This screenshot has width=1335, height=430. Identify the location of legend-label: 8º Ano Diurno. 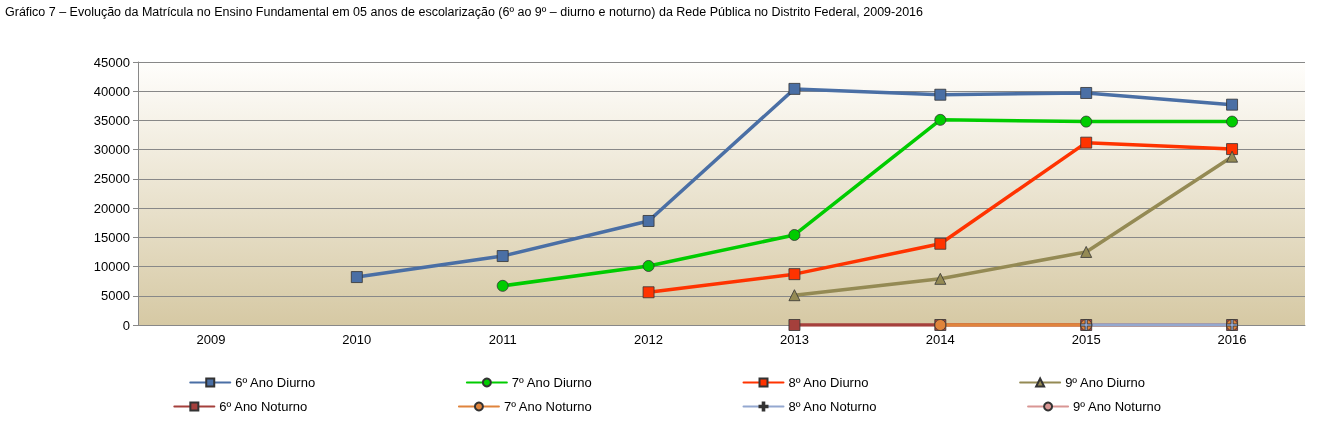
(828, 382).